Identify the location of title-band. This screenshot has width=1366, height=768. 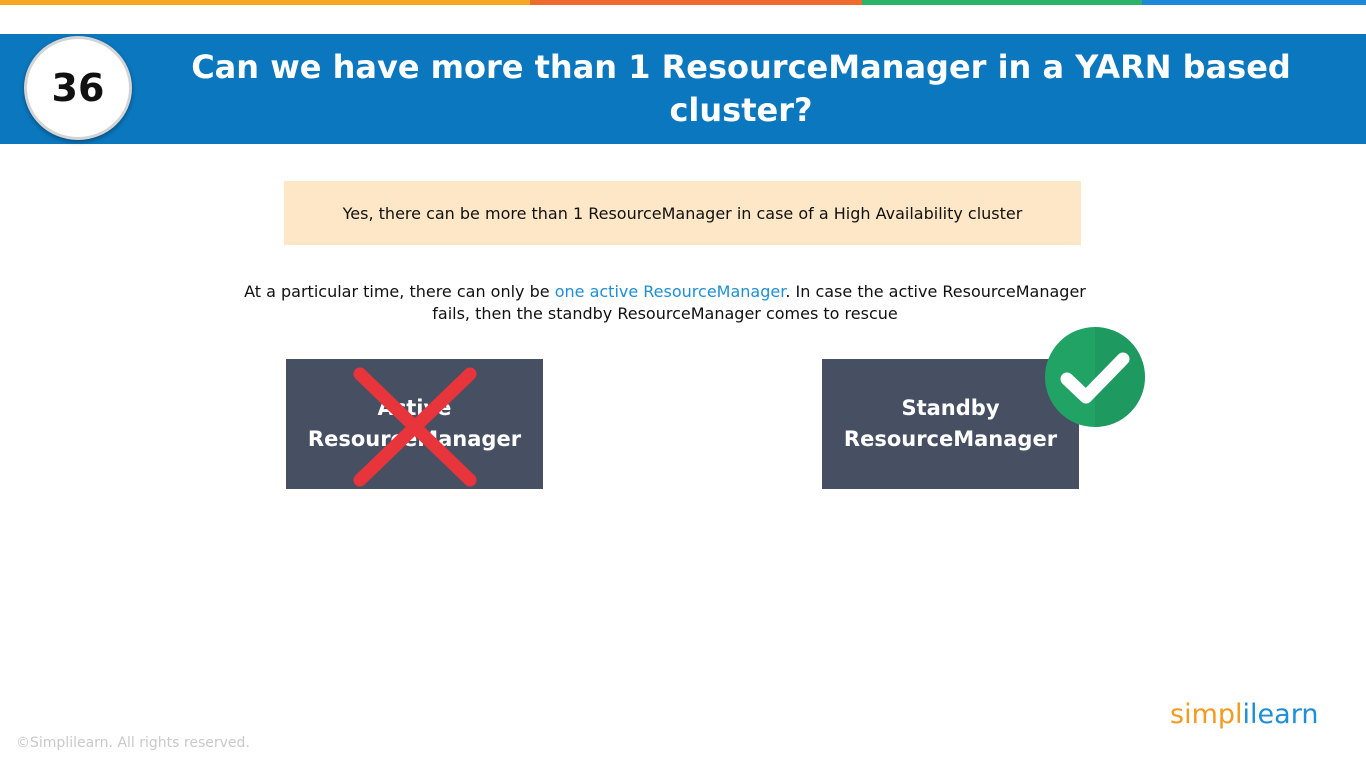
(683, 89).